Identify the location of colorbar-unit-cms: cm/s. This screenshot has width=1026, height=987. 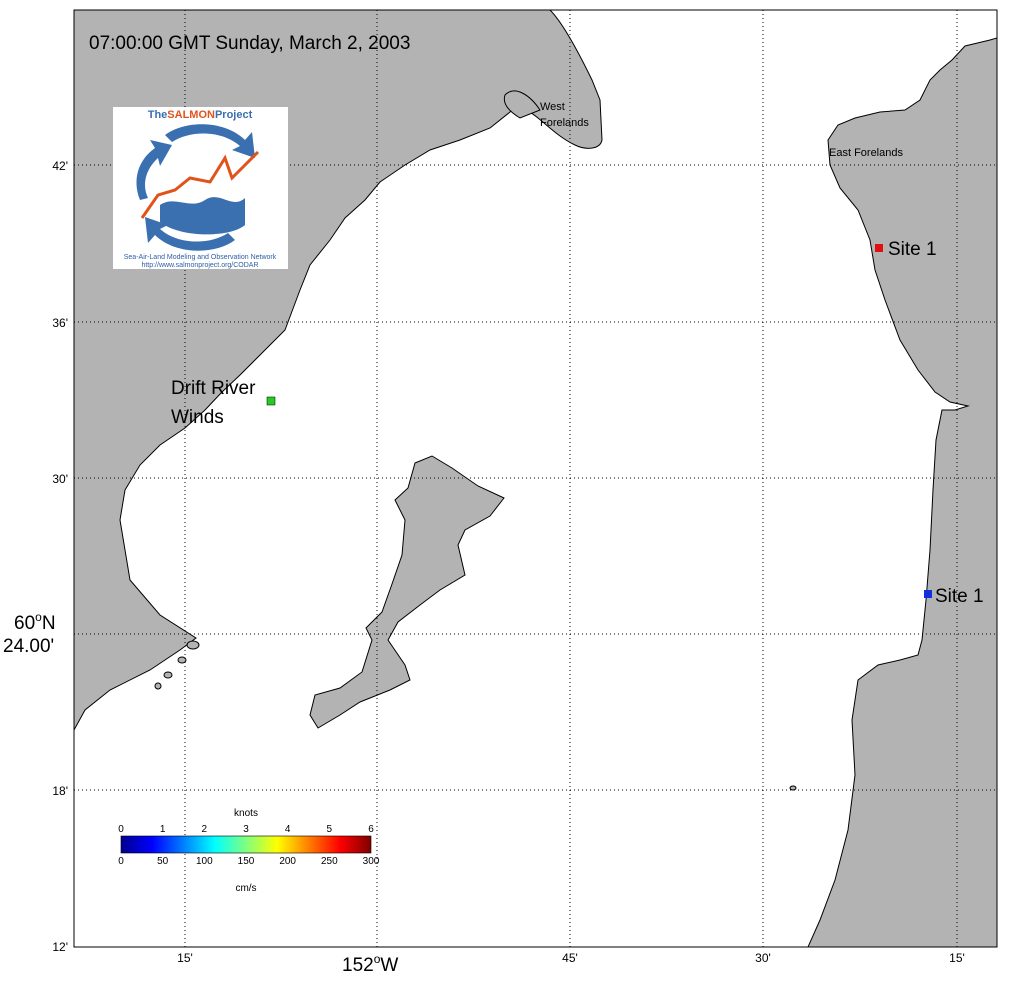
(245, 888).